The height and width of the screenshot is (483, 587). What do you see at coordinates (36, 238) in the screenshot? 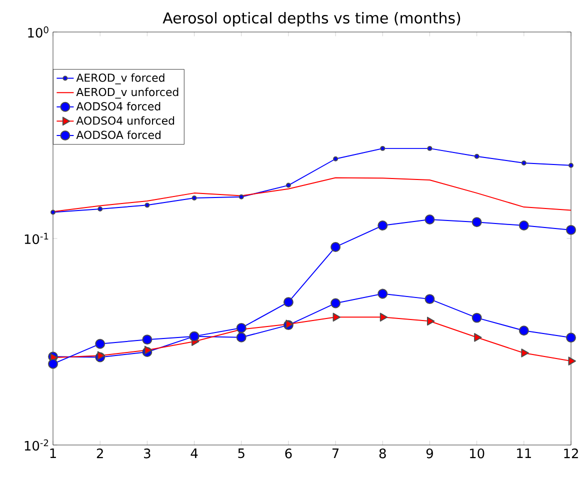
I see `y-tick-label: 10$^{-1}$` at bounding box center [36, 238].